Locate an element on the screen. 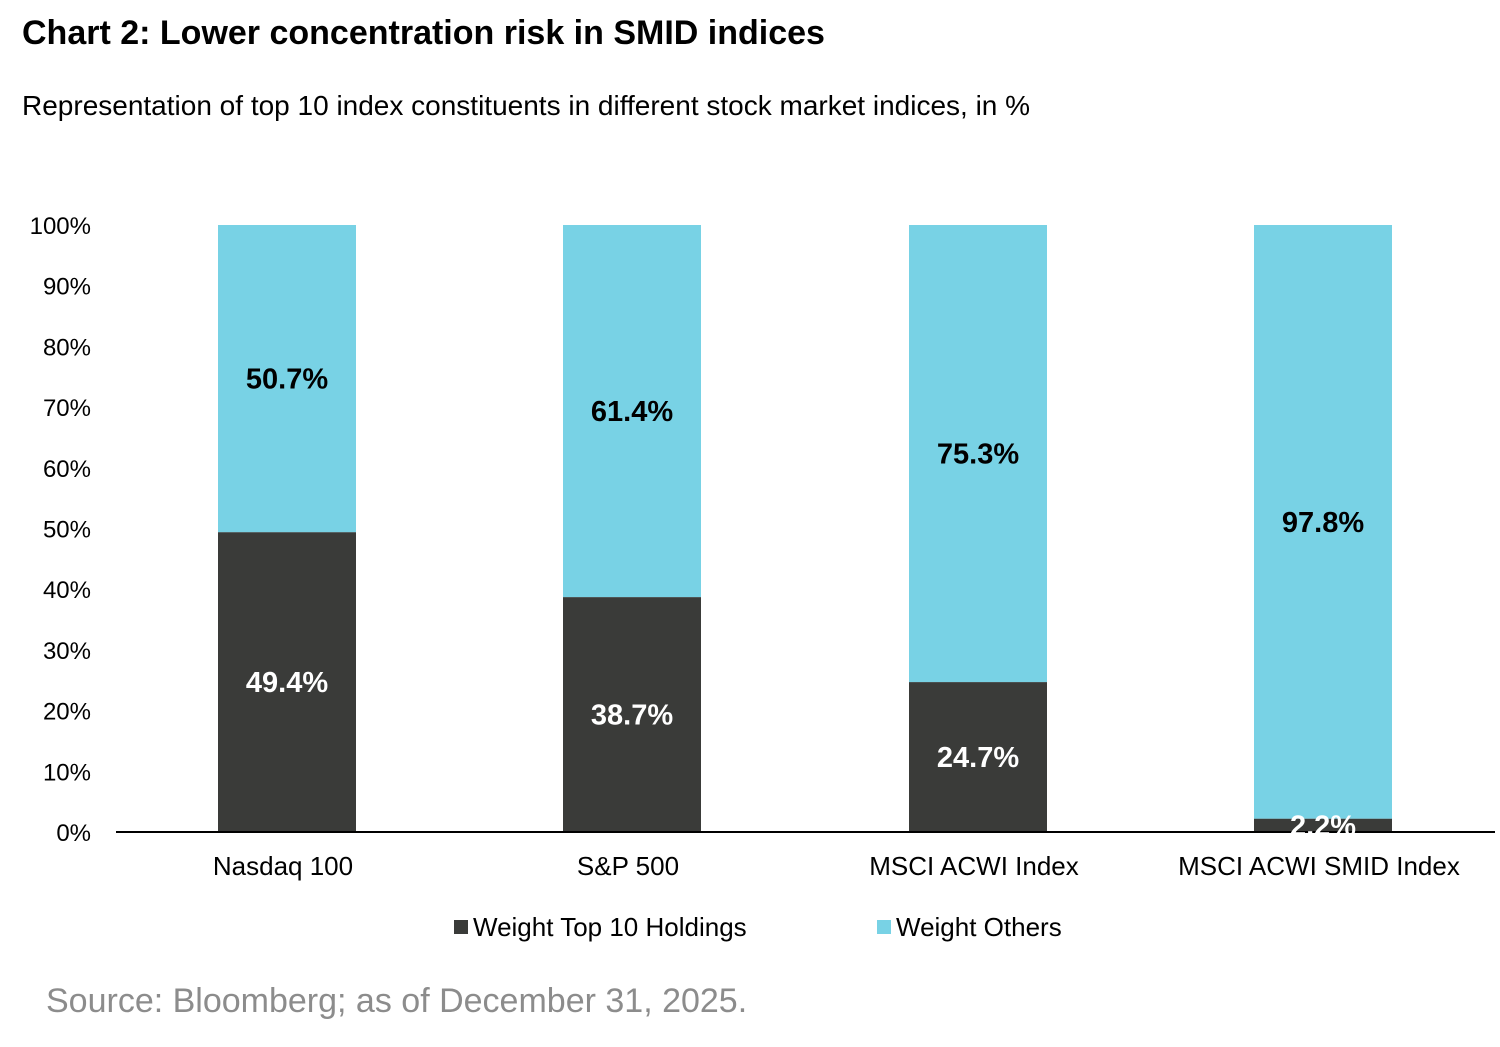 This screenshot has width=1500, height=1047. y-tick-label: 60% is located at coordinates (67, 469).